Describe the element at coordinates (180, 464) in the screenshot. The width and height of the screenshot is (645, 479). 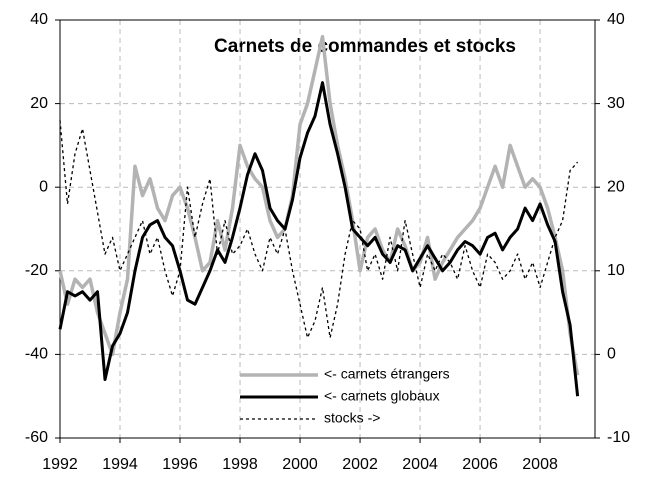
I see `x-tick-label: 1996` at that location.